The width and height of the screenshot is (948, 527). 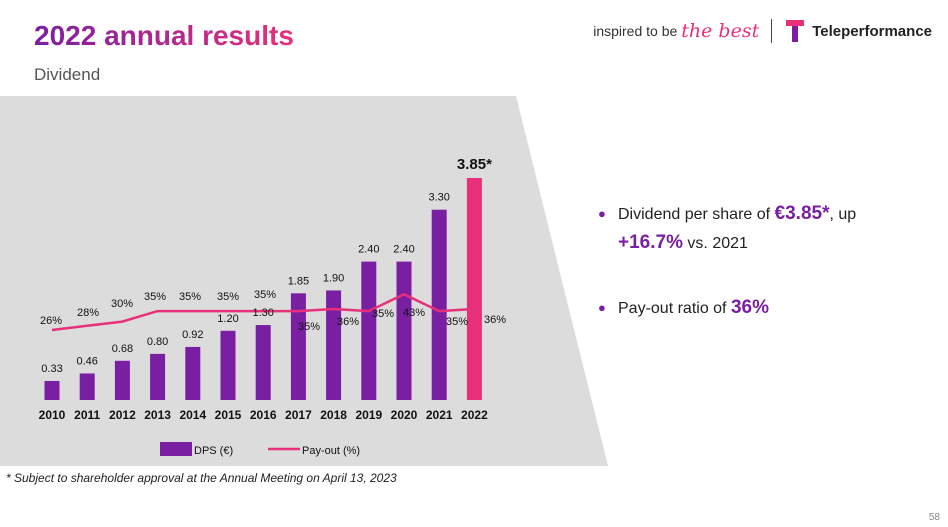 What do you see at coordinates (87, 386) in the screenshot?
I see `bar-dps-2011` at bounding box center [87, 386].